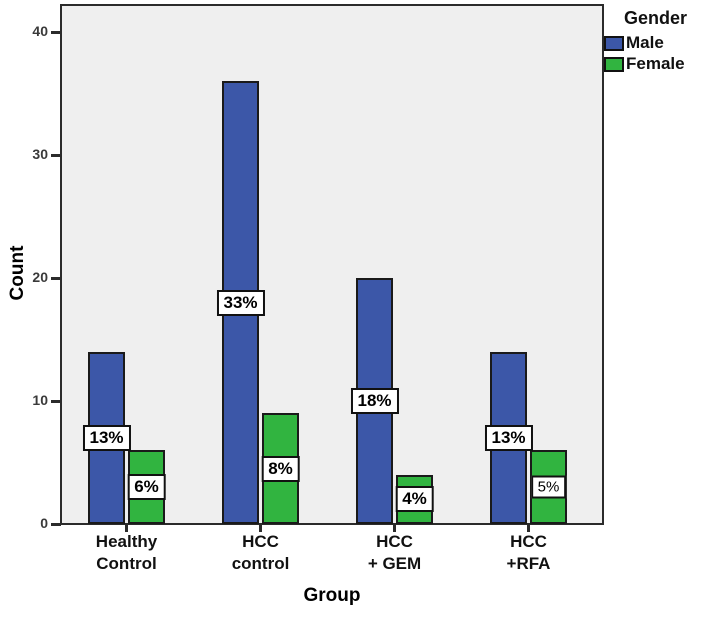  What do you see at coordinates (614, 64) in the screenshot?
I see `female-color-swatch-icon` at bounding box center [614, 64].